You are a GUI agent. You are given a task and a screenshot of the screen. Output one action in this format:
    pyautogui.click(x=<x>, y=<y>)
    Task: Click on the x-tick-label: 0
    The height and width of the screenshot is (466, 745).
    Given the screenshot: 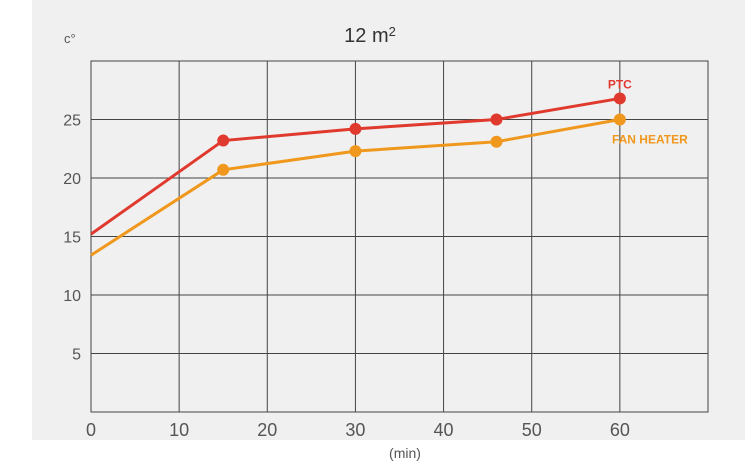 What is the action you would take?
    pyautogui.click(x=91, y=430)
    